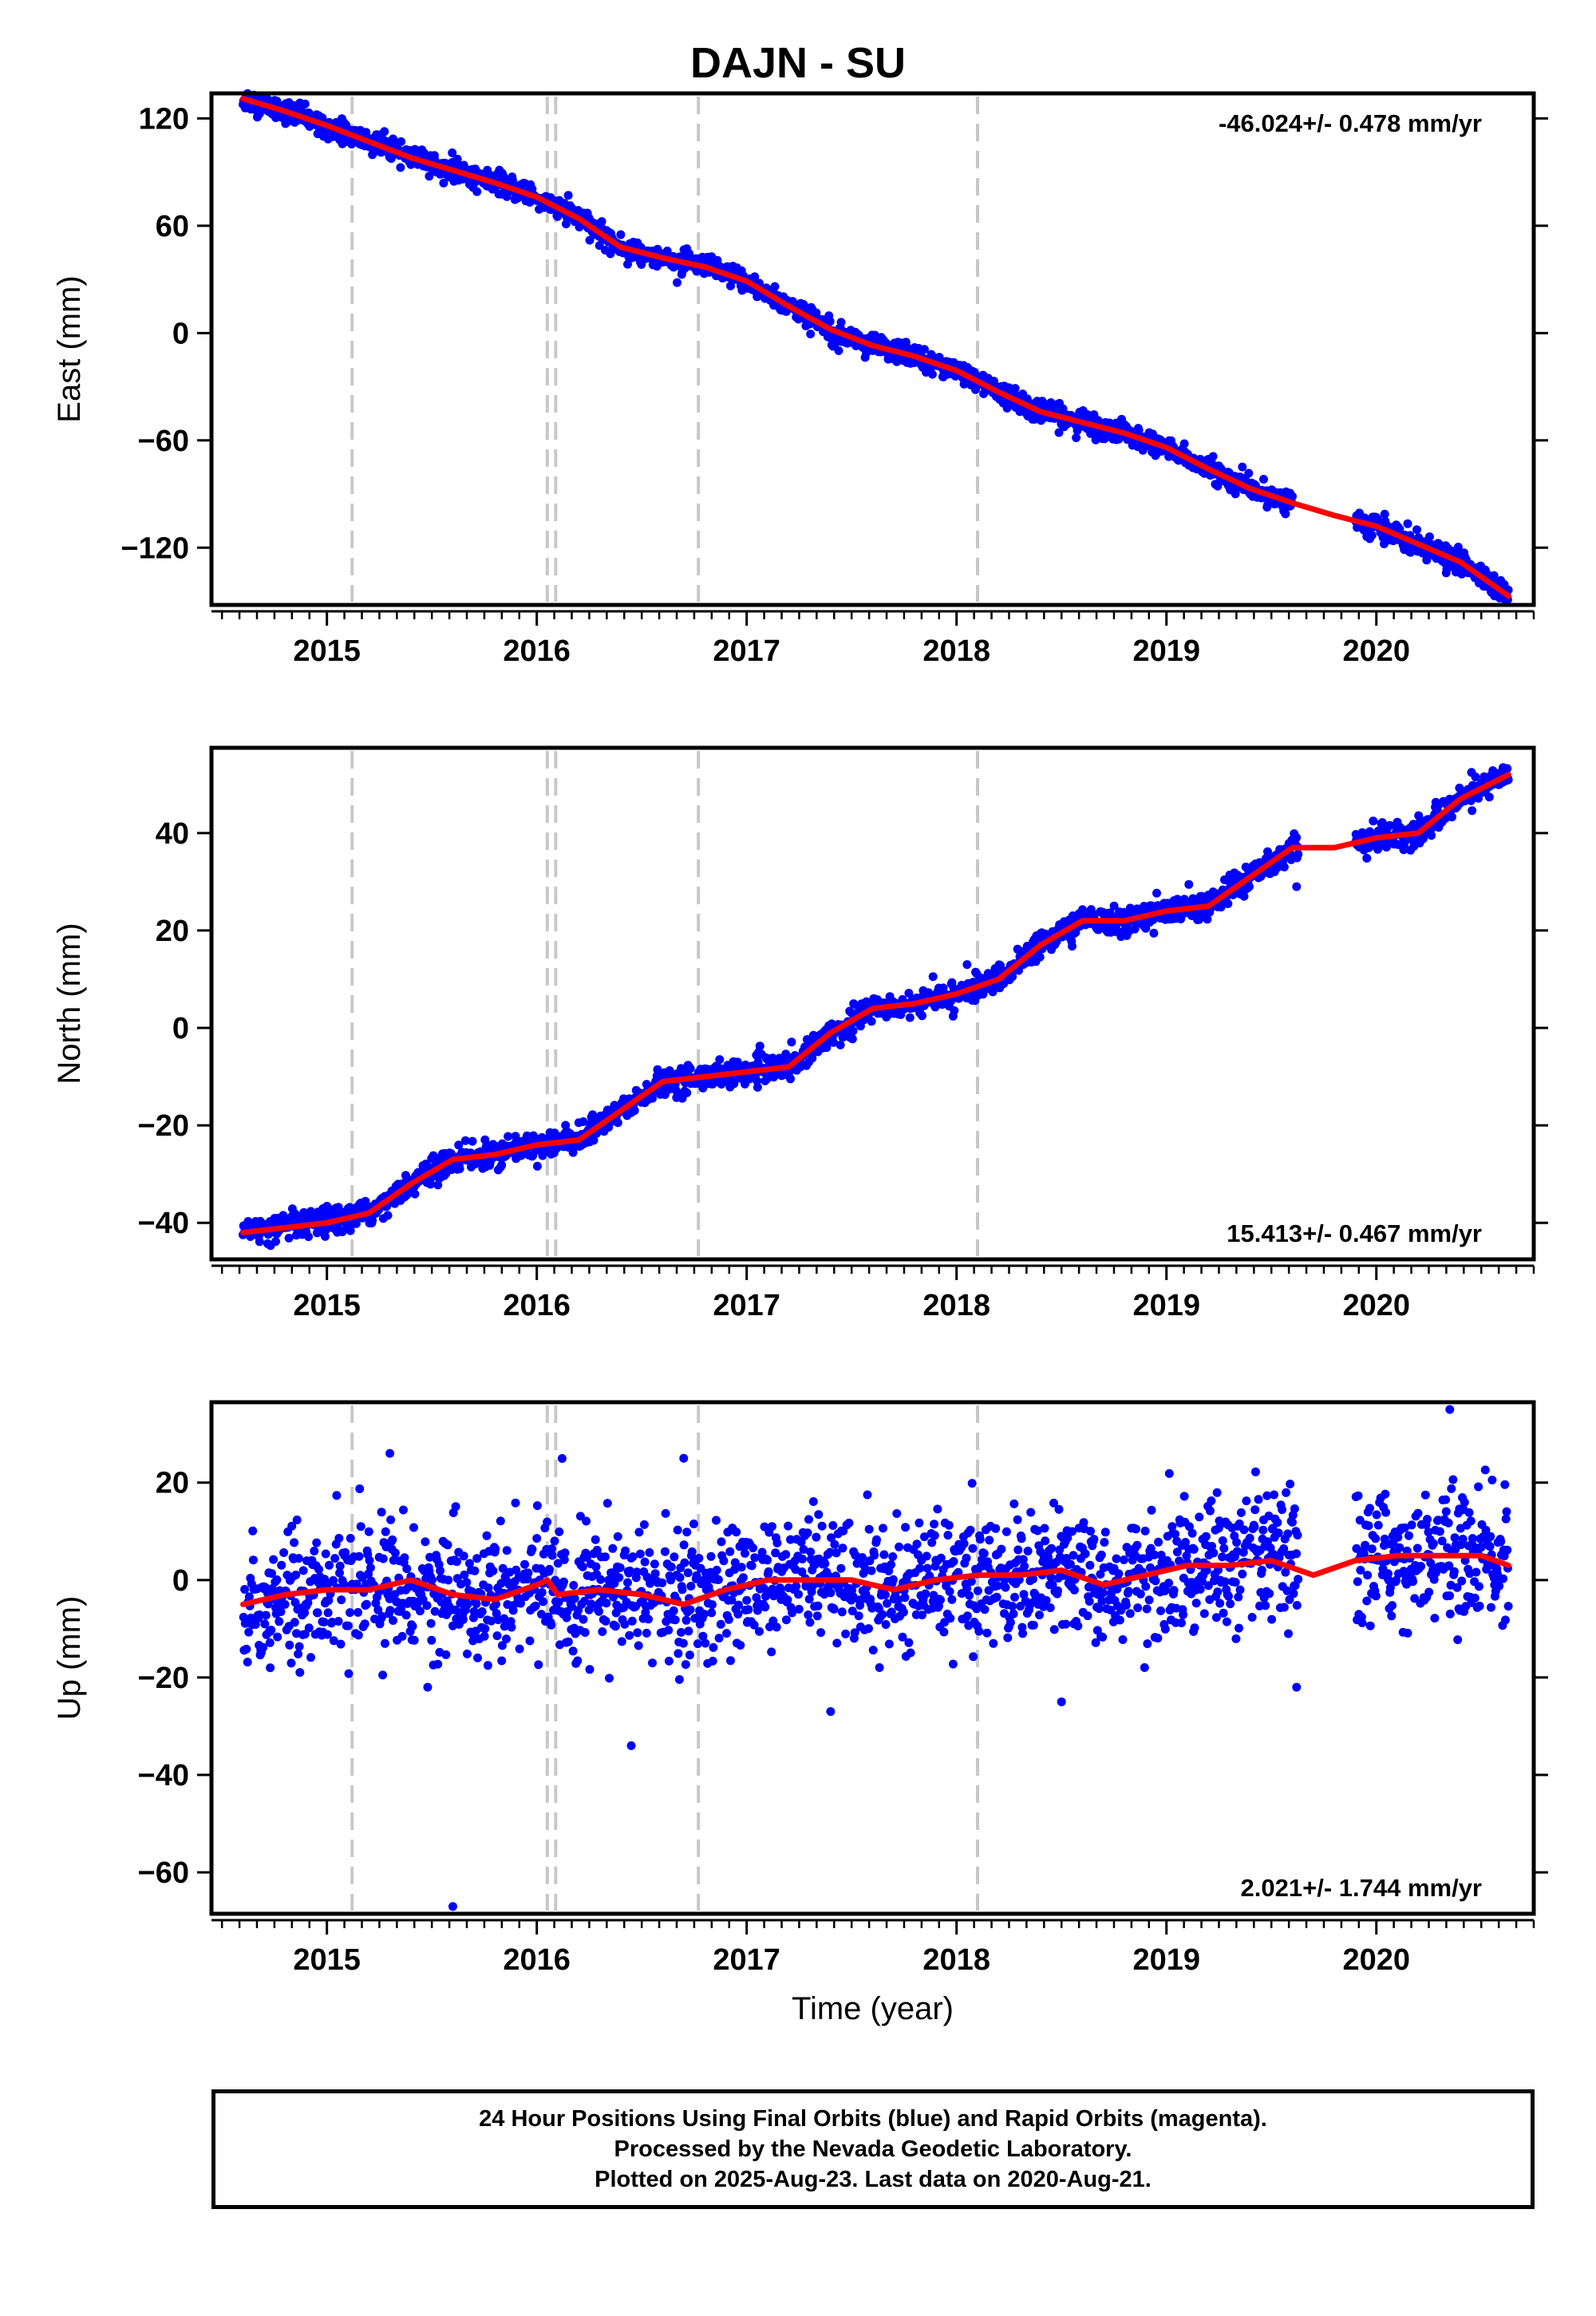  What do you see at coordinates (69, 1003) in the screenshot?
I see `y-axis-label: North (mm)` at bounding box center [69, 1003].